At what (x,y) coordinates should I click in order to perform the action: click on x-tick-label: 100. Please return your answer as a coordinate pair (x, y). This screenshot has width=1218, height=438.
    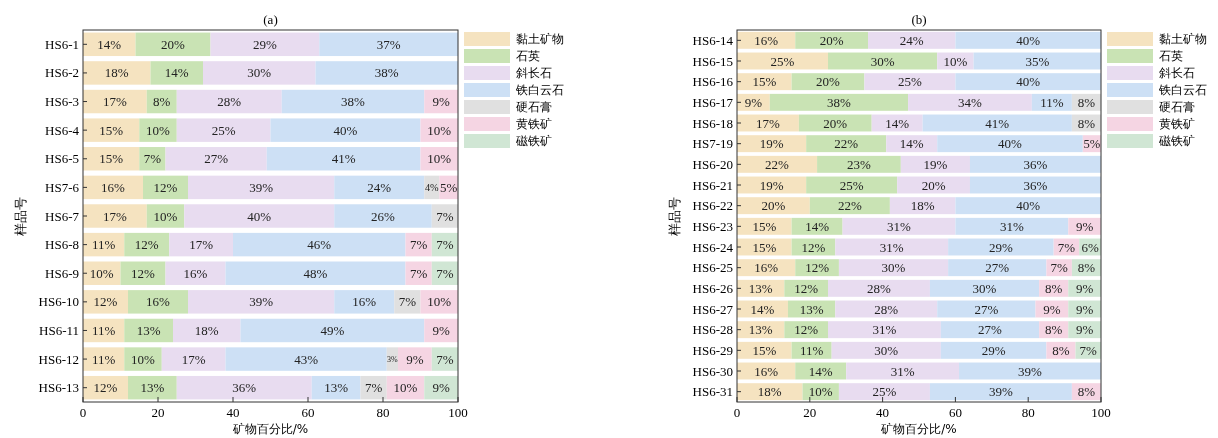
    Looking at the image, I should click on (458, 412).